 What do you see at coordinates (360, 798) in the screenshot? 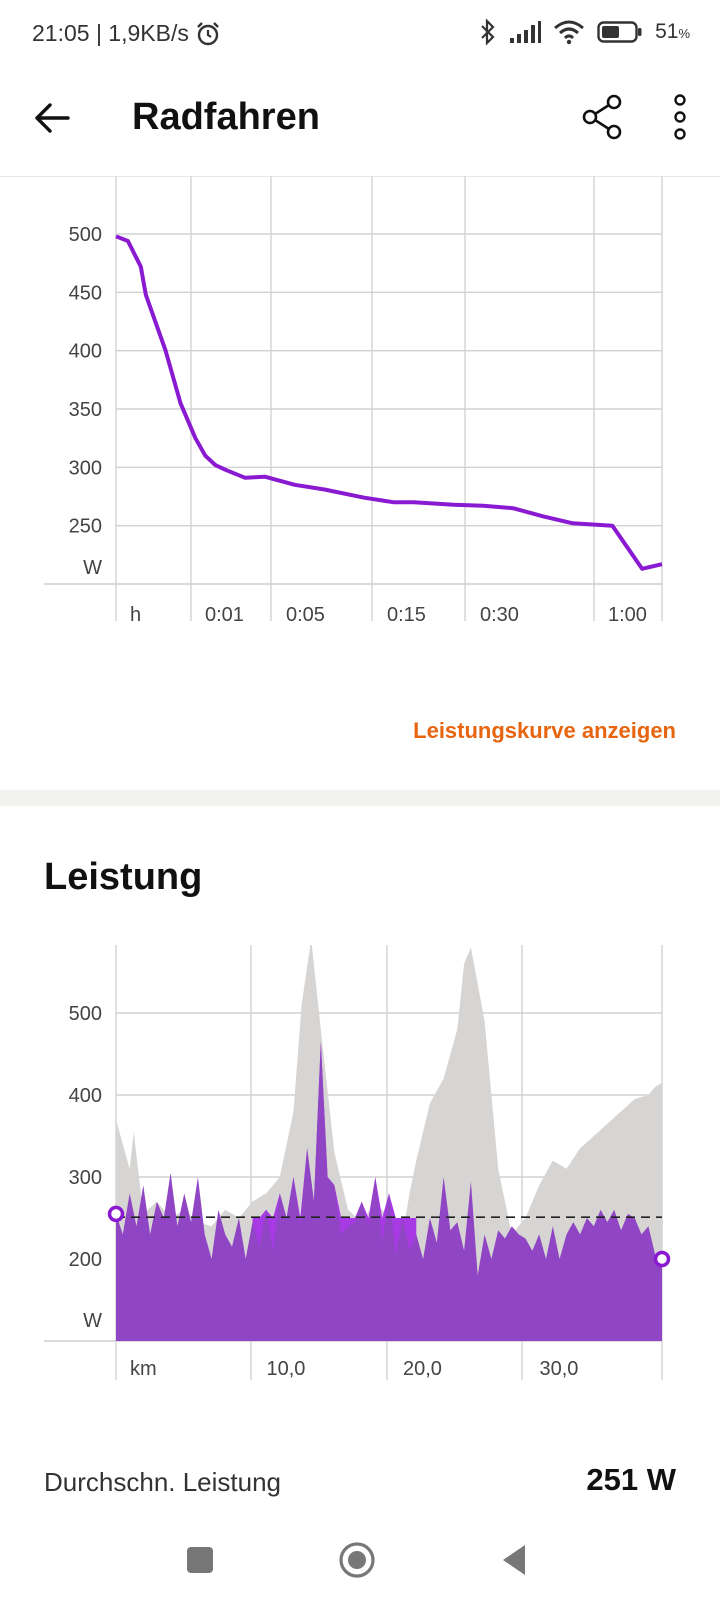
I see `section-divider` at bounding box center [360, 798].